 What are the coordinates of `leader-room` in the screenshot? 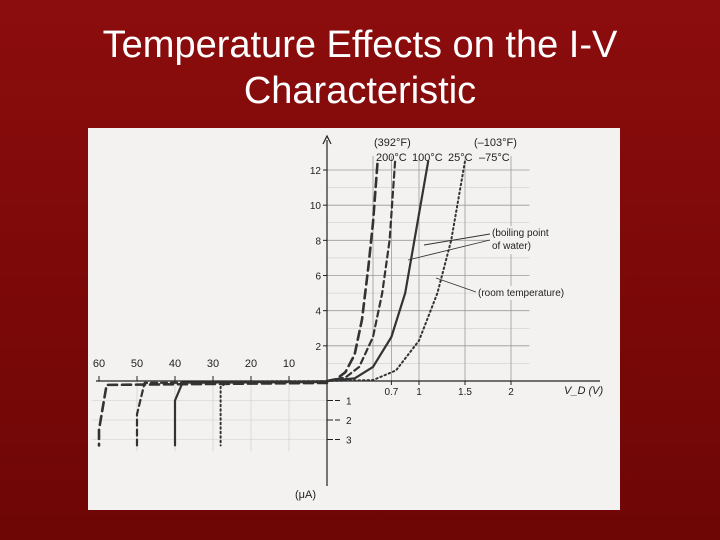 It's located at (456, 285).